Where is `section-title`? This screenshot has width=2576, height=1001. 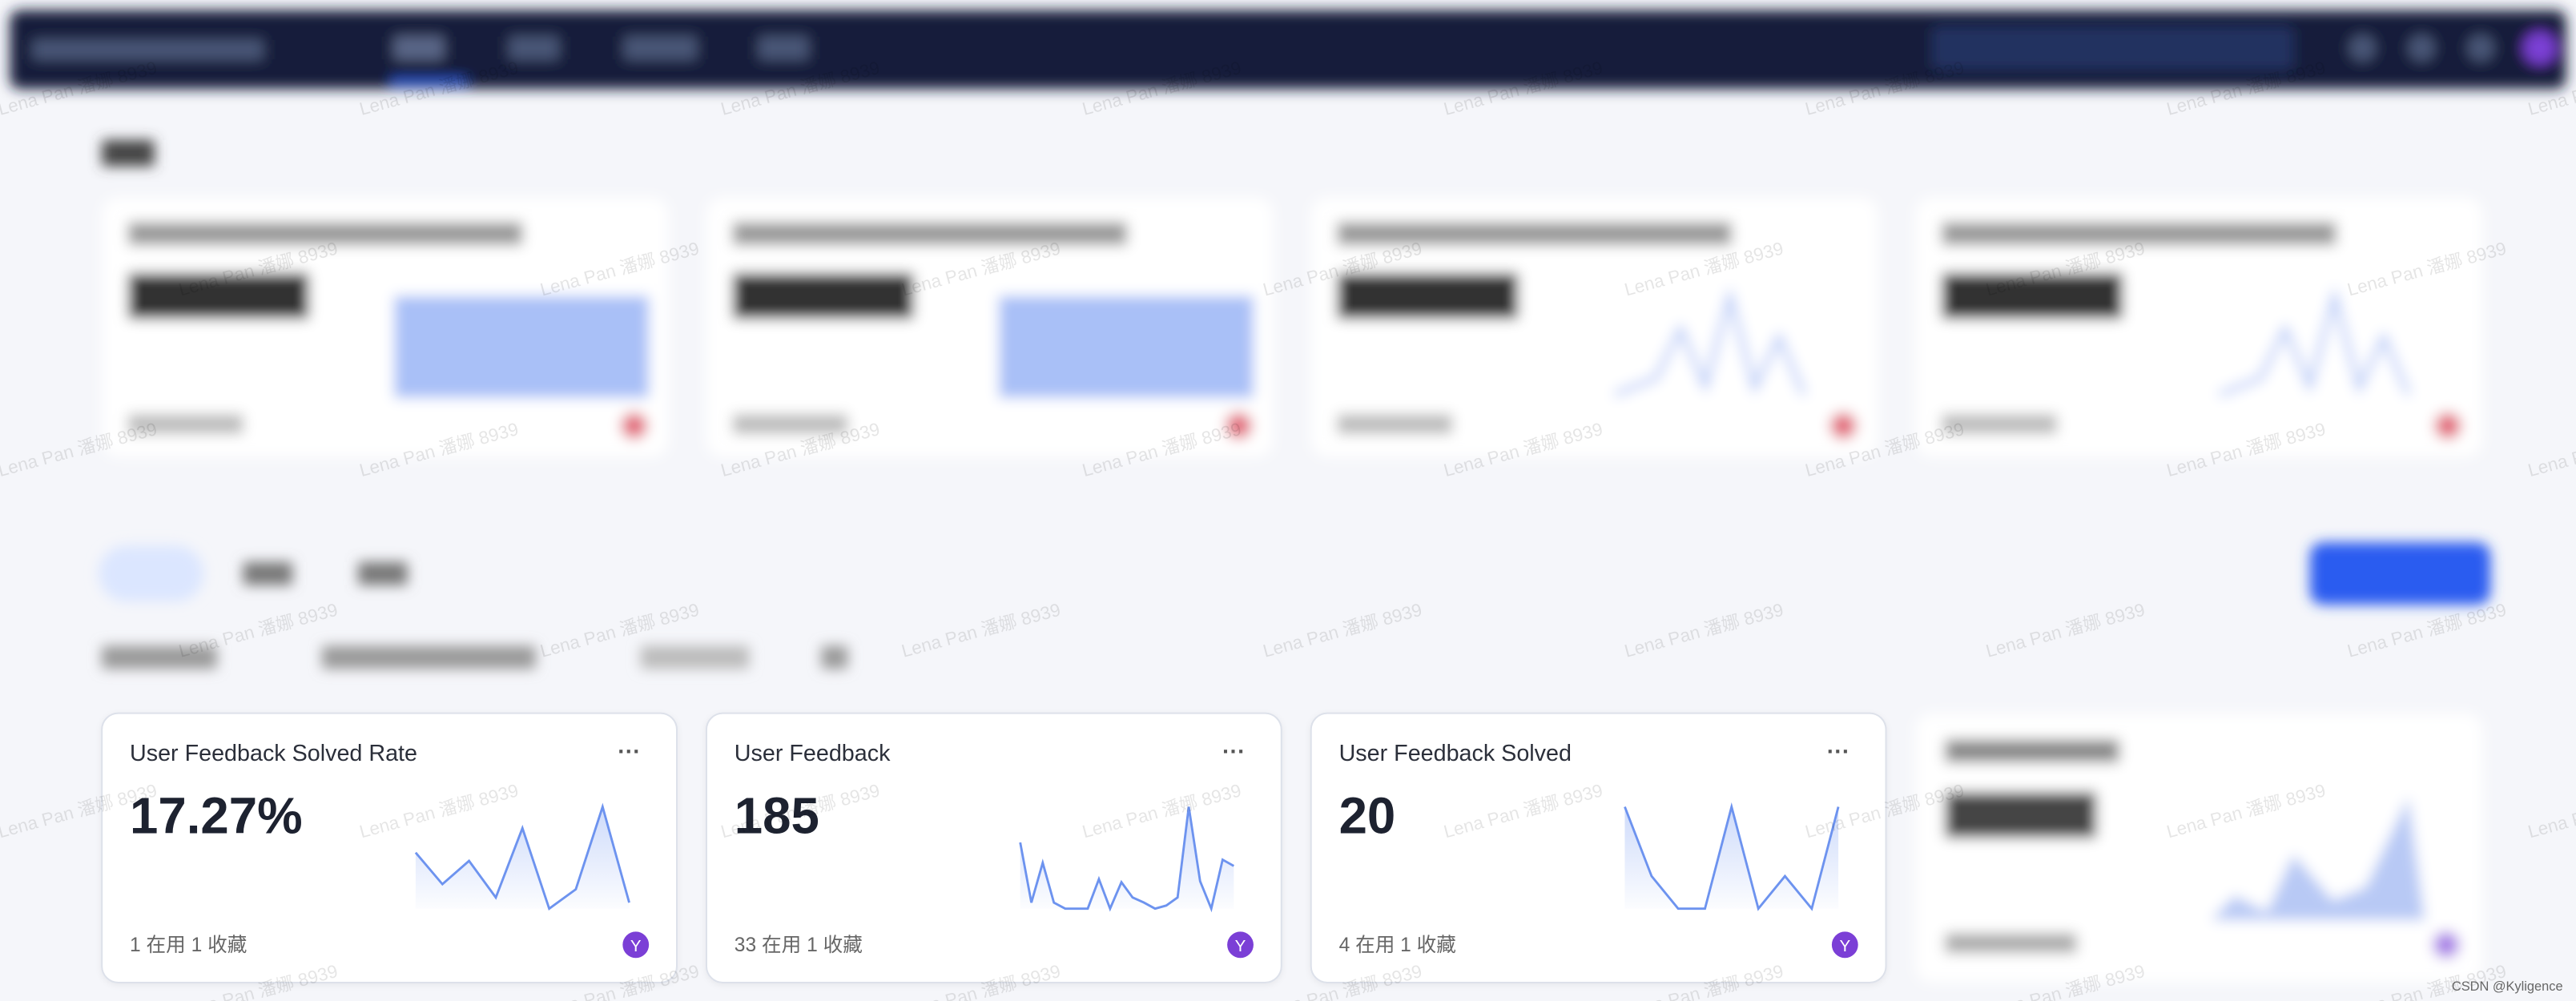
section-title is located at coordinates (128, 153).